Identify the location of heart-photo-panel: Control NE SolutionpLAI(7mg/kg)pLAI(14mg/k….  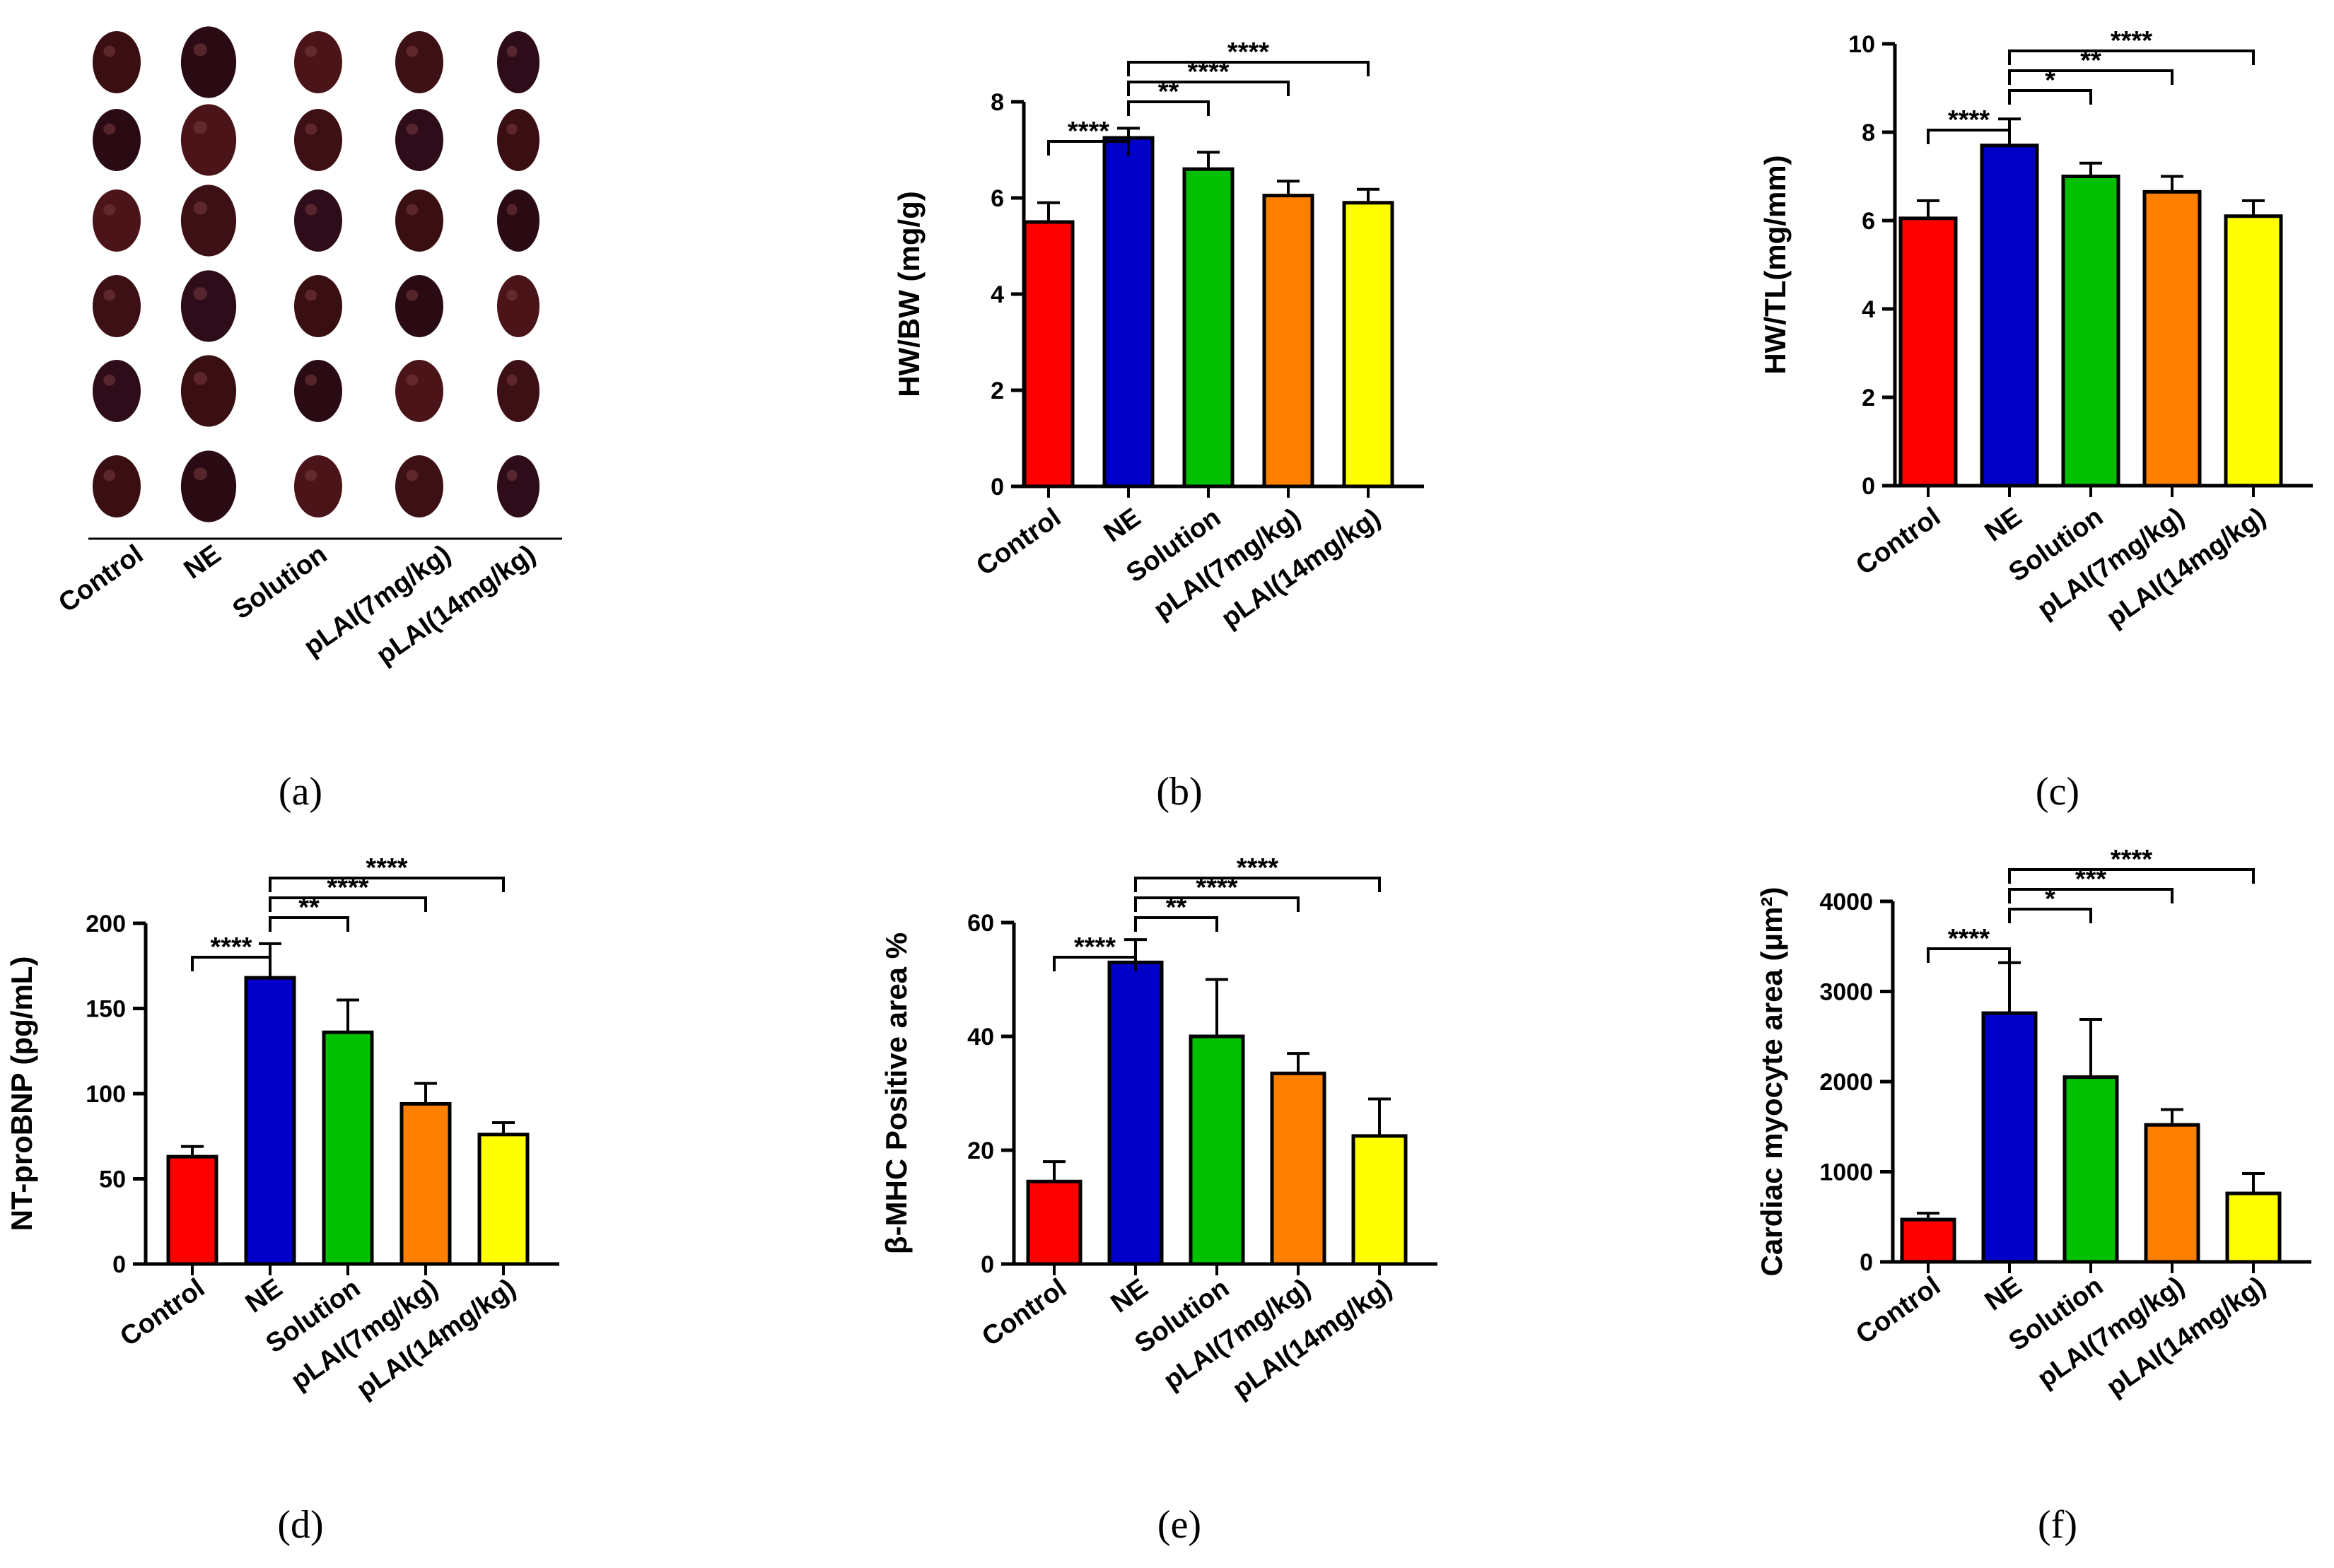
(307, 348).